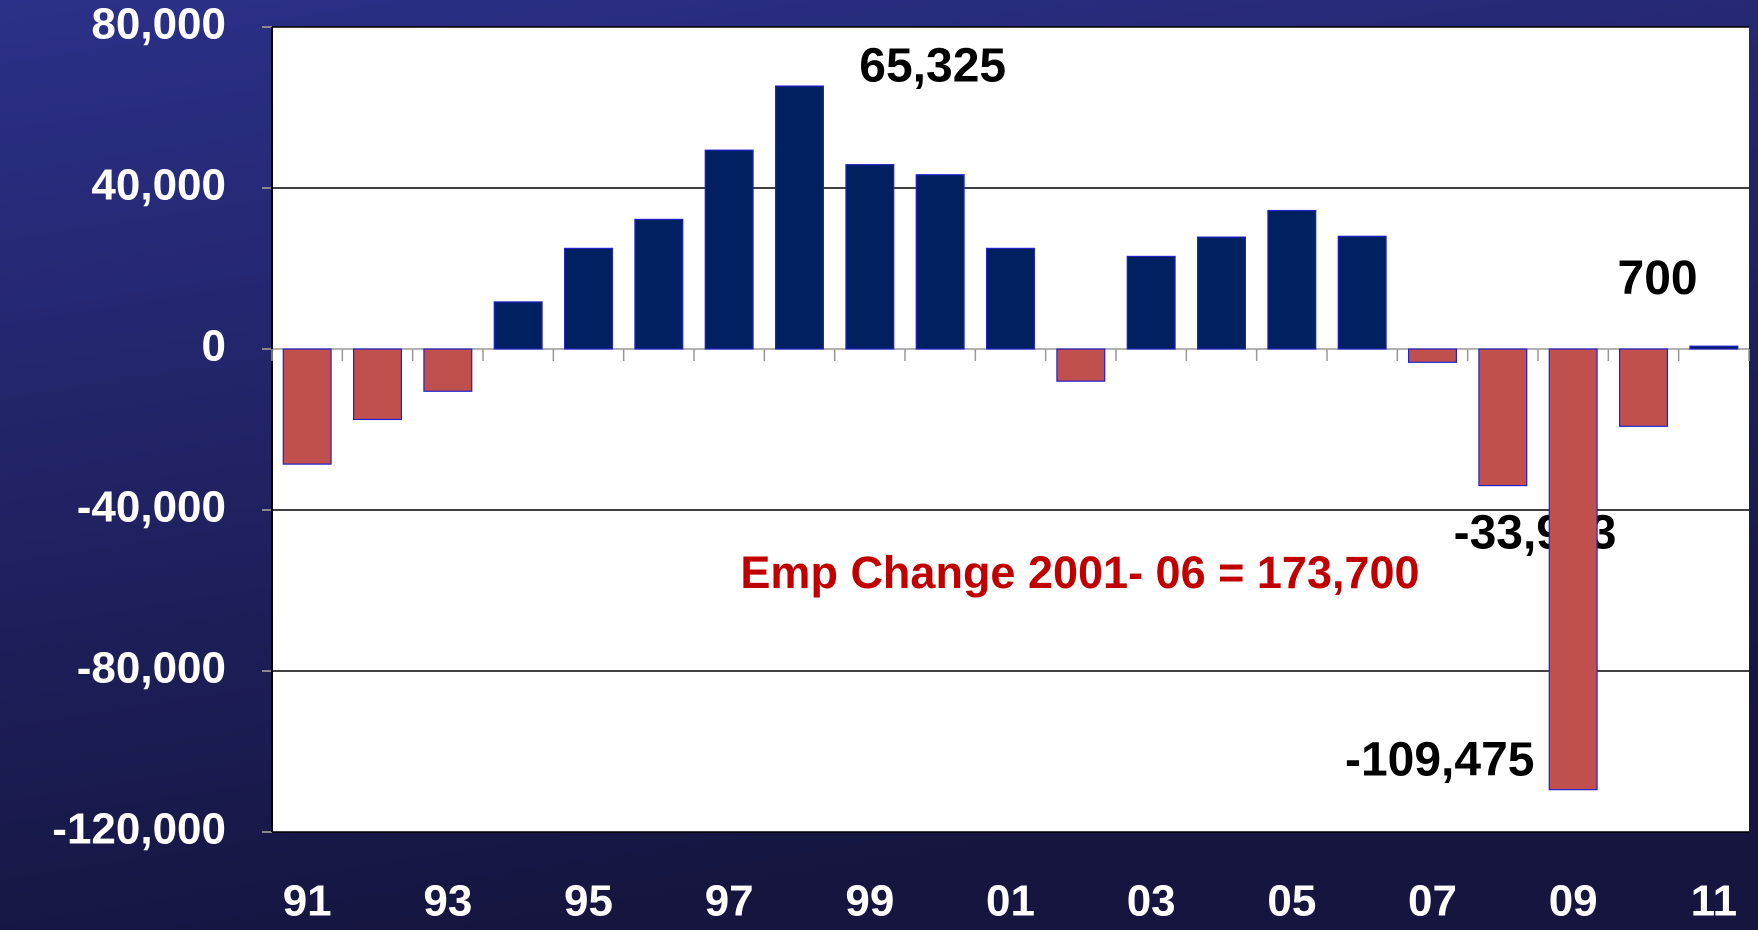  What do you see at coordinates (869, 901) in the screenshot?
I see `x-tick-label: 99` at bounding box center [869, 901].